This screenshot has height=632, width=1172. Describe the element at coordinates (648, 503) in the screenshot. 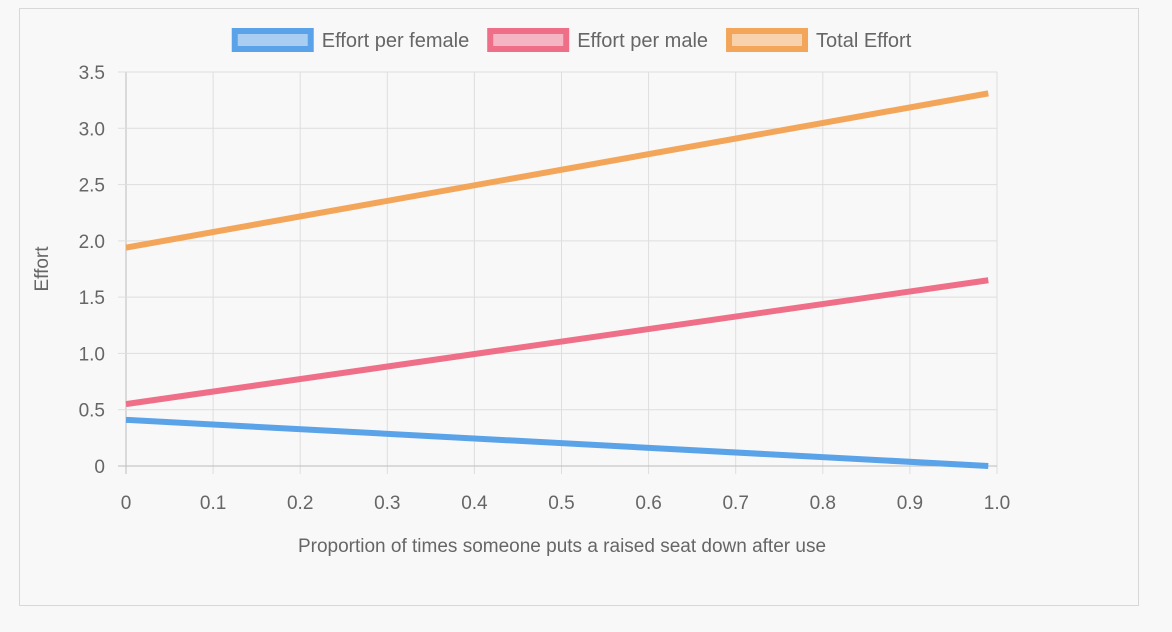

I see `x-tick-label: 0.6` at that location.